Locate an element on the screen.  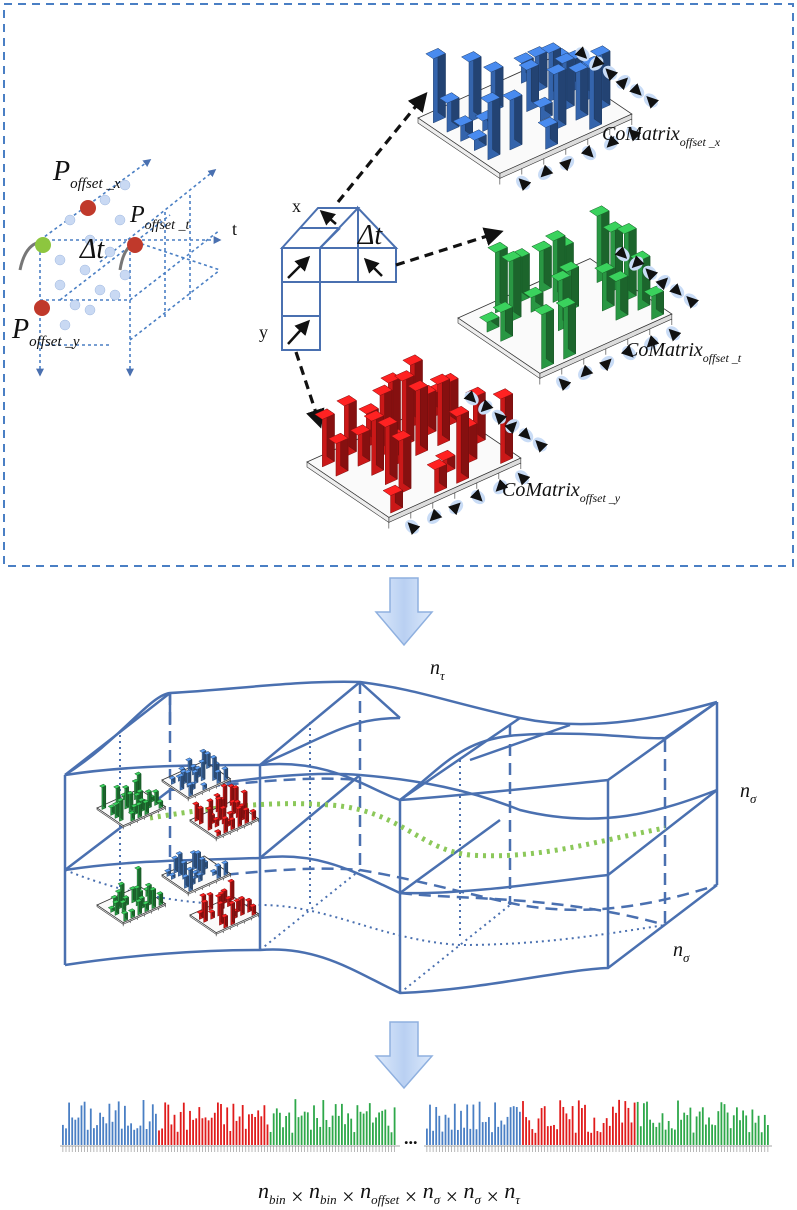
point-offset-y is located at coordinates (42, 308).